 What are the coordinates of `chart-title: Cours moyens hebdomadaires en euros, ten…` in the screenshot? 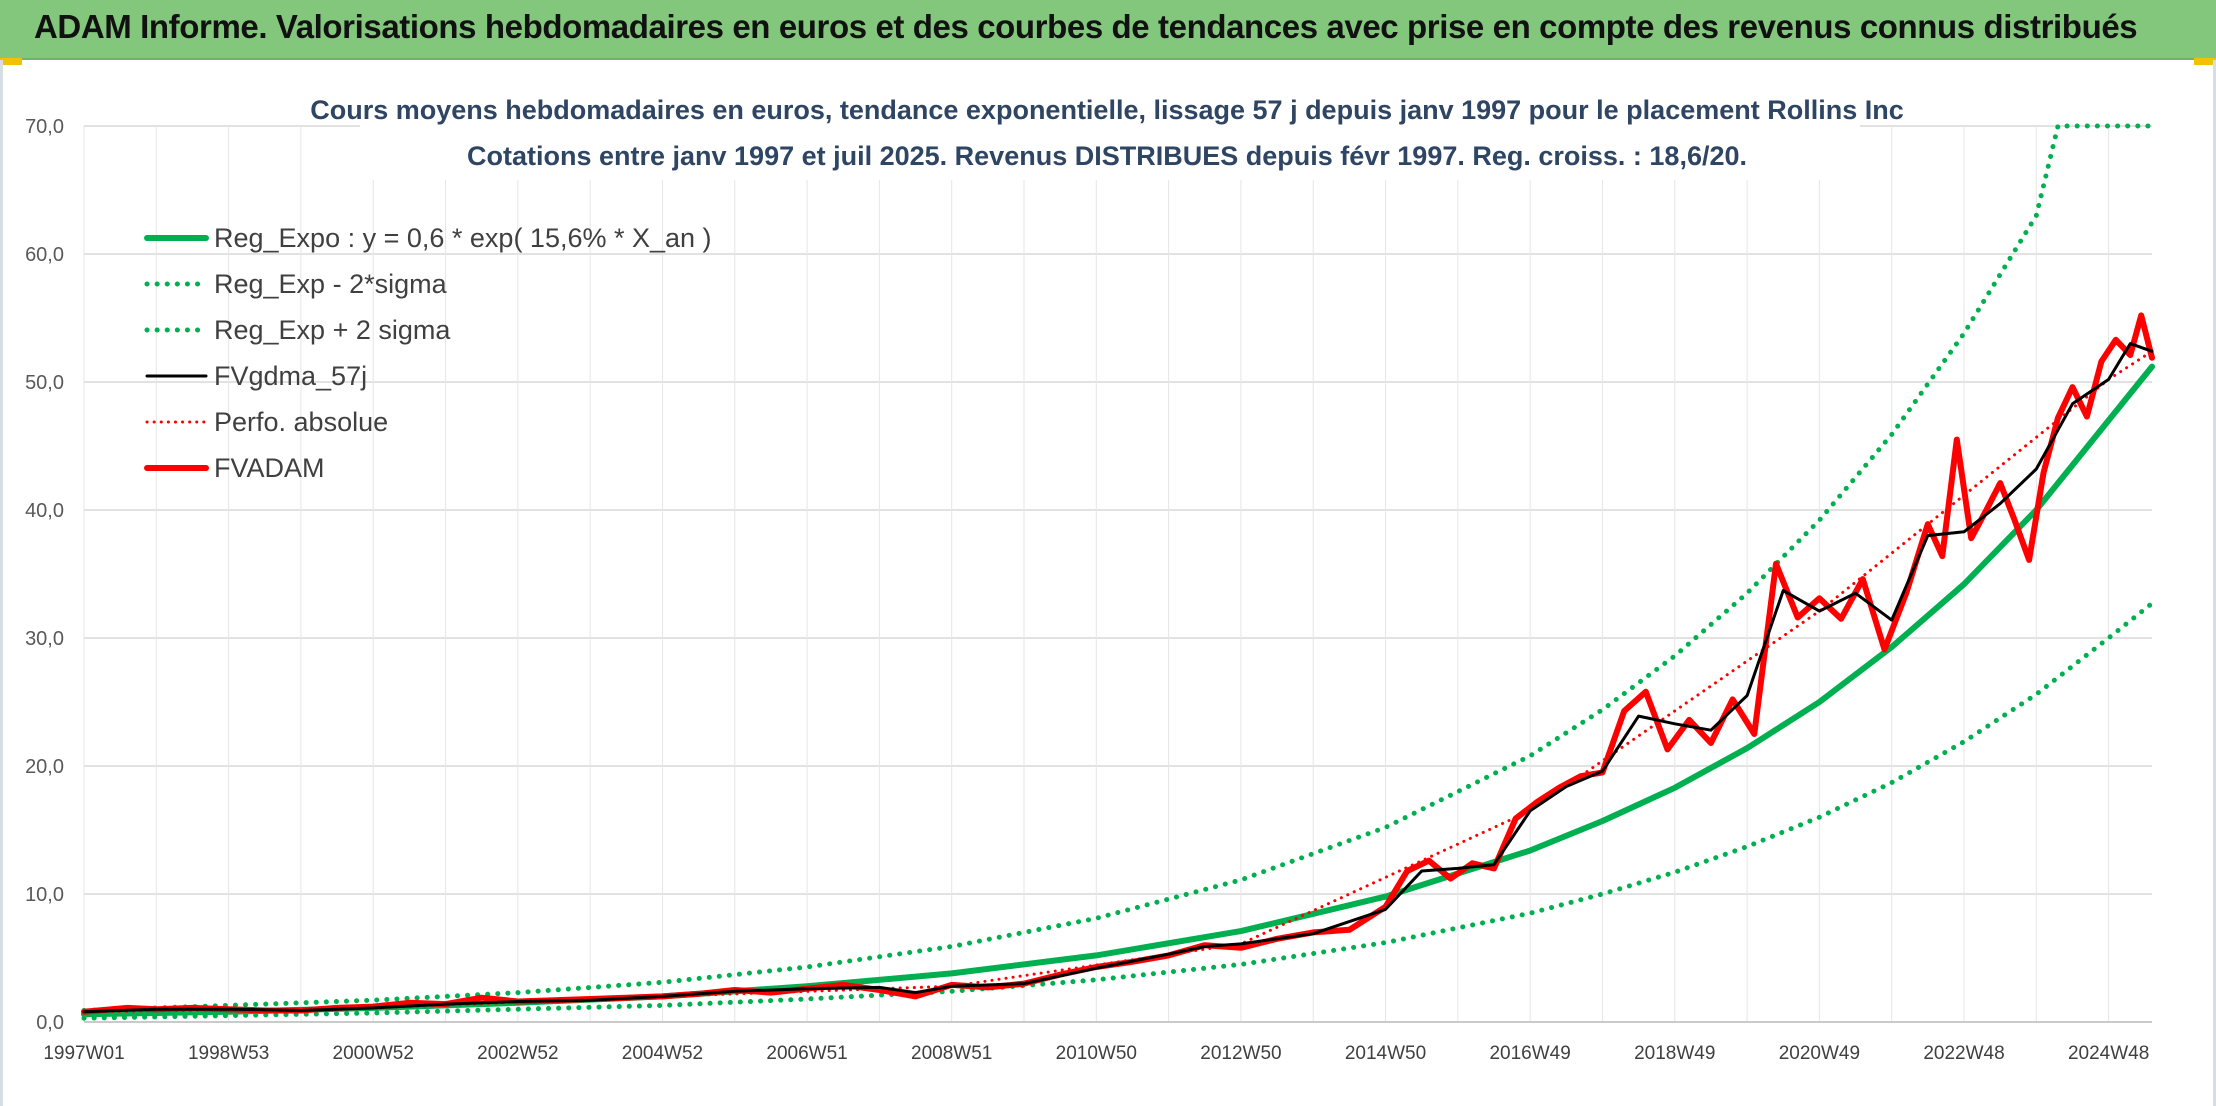 It's located at (1107, 110).